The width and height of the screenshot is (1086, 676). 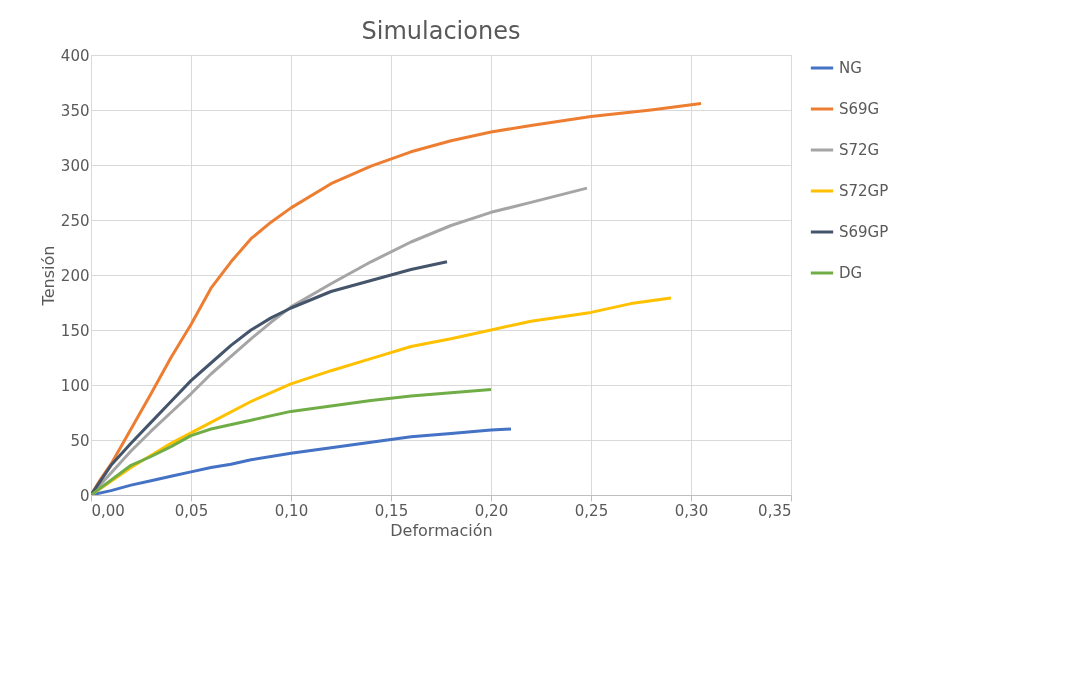 I want to click on x-tick-label: 0,20, so click(x=491, y=510).